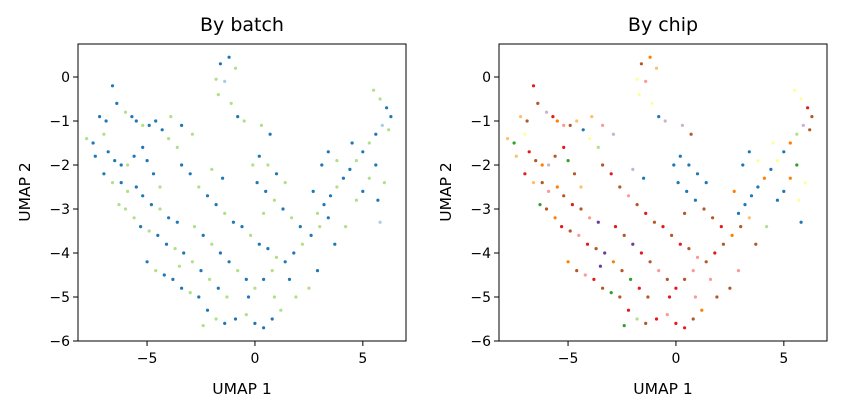 The width and height of the screenshot is (844, 415). I want to click on by-chip-x-tick-label: 0, so click(675, 359).